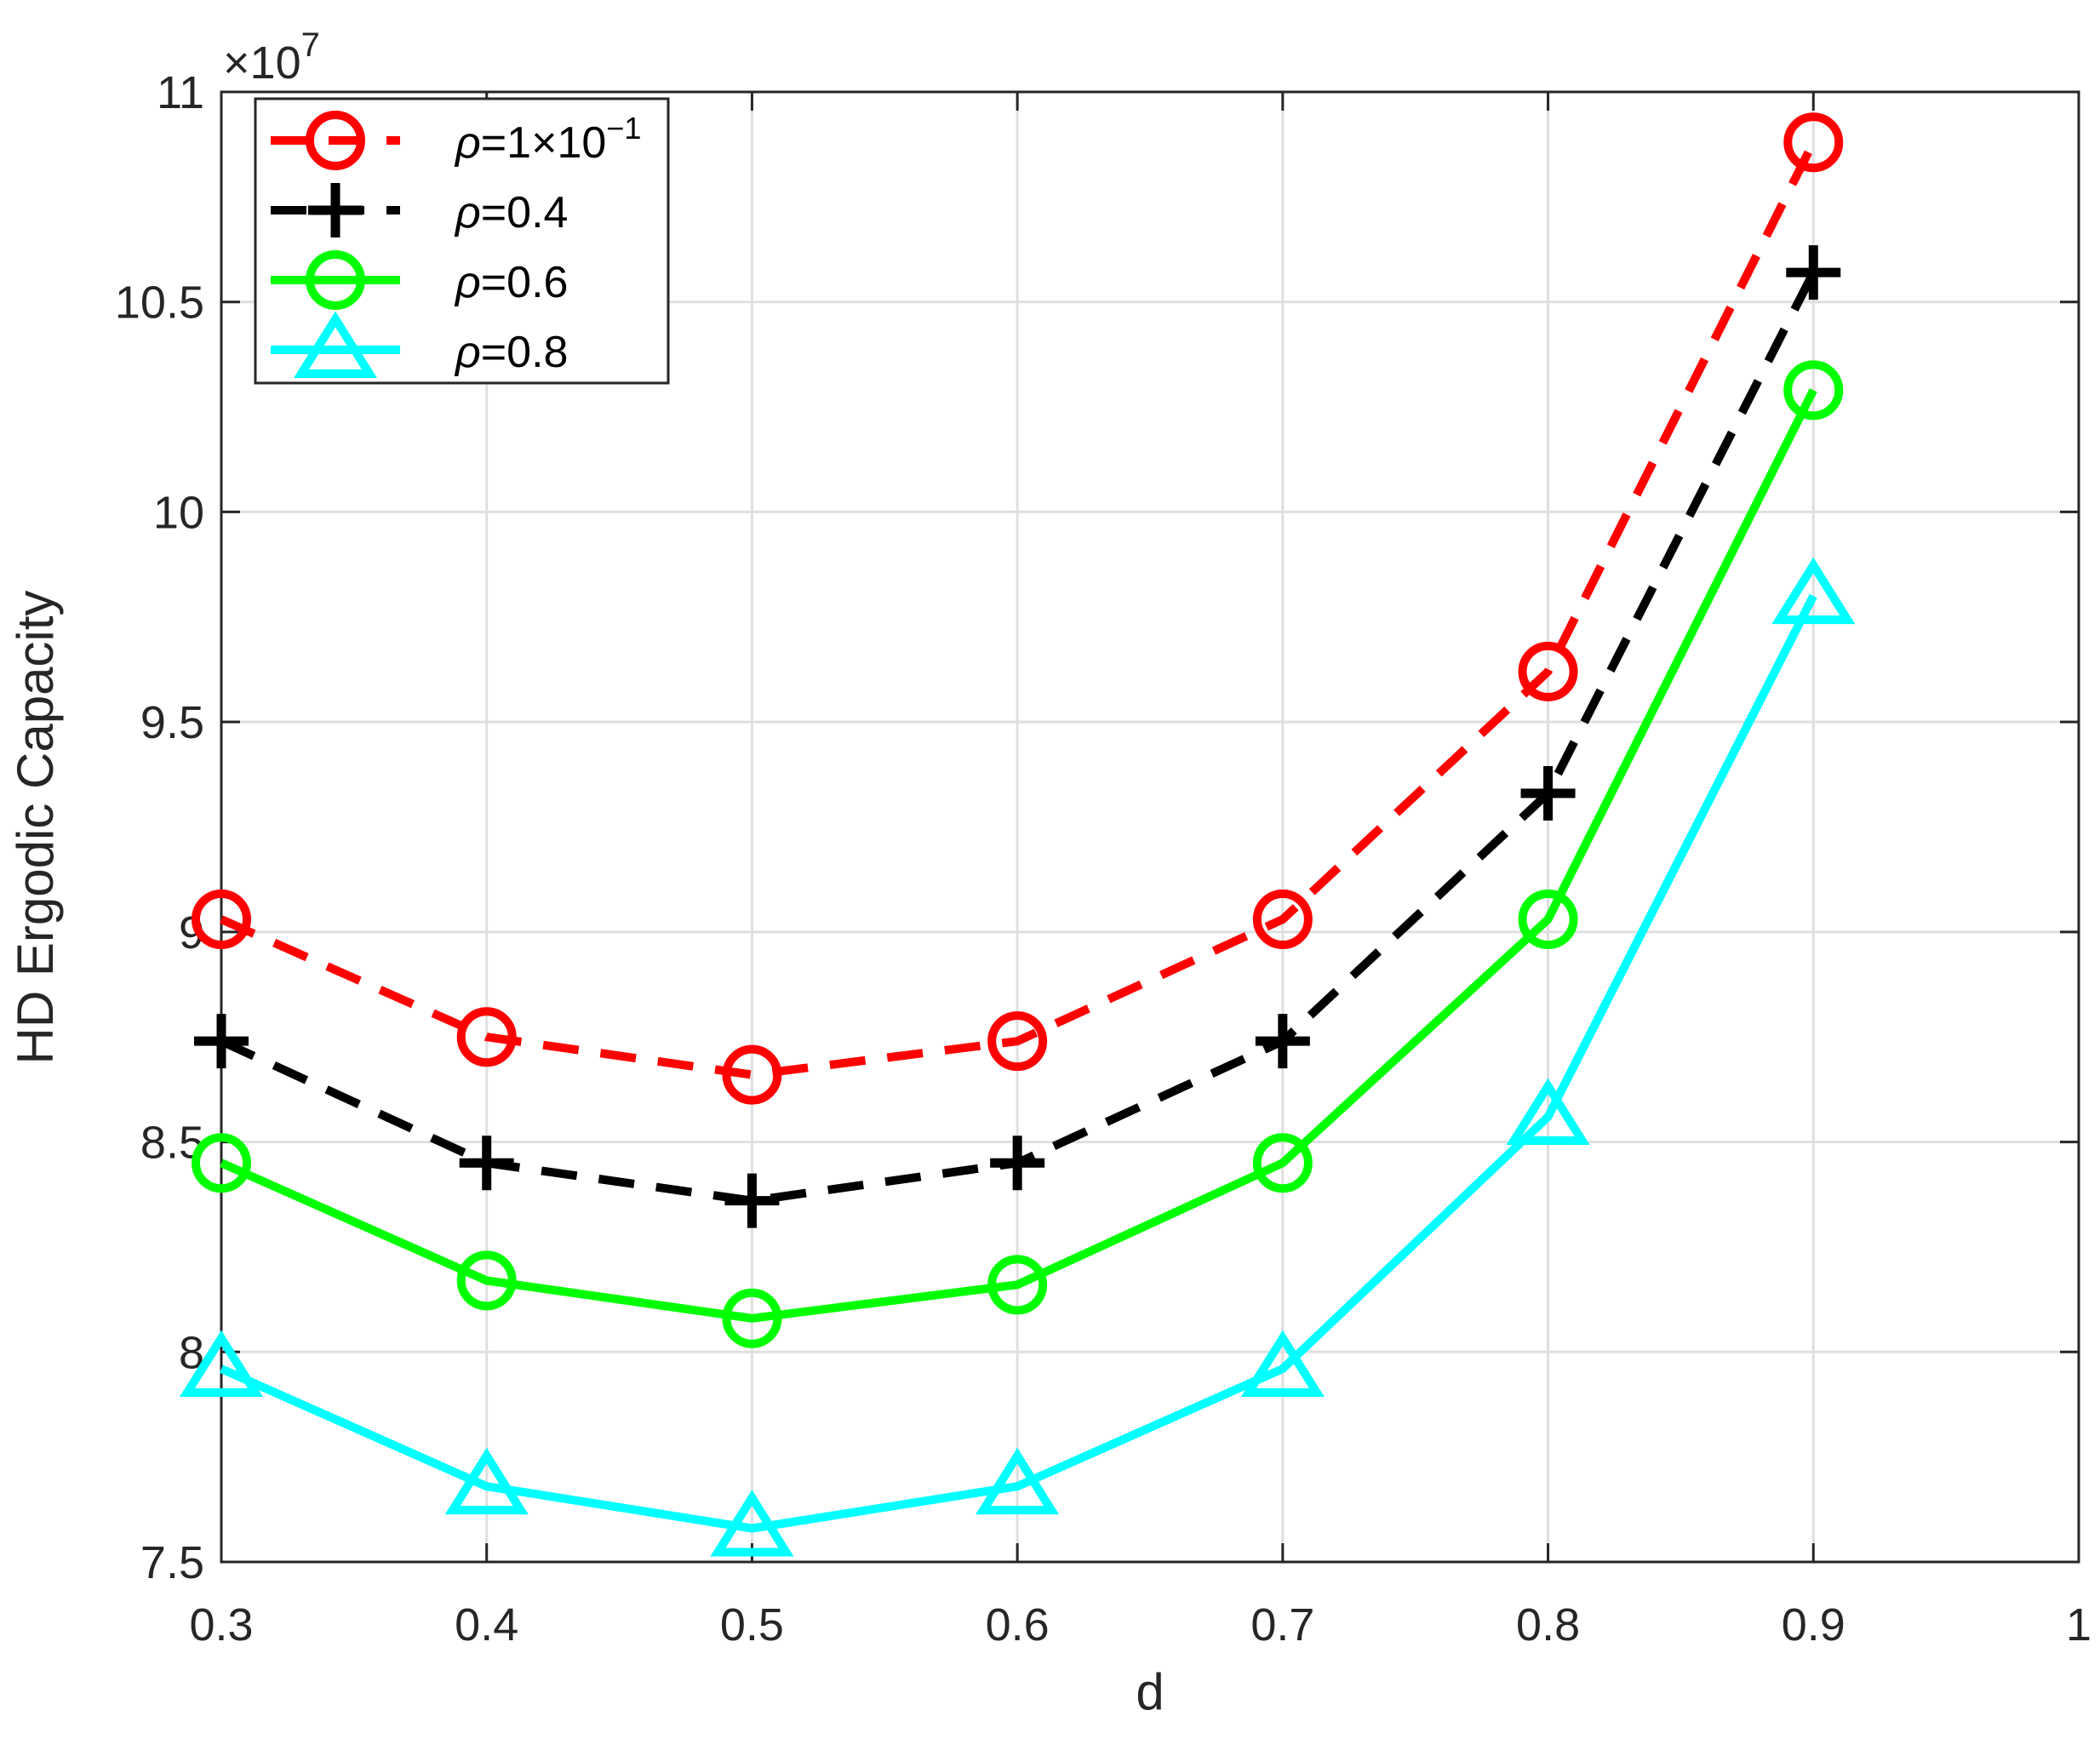  What do you see at coordinates (419, 344) in the screenshot?
I see `legend-entry-3: ρ=0.8` at bounding box center [419, 344].